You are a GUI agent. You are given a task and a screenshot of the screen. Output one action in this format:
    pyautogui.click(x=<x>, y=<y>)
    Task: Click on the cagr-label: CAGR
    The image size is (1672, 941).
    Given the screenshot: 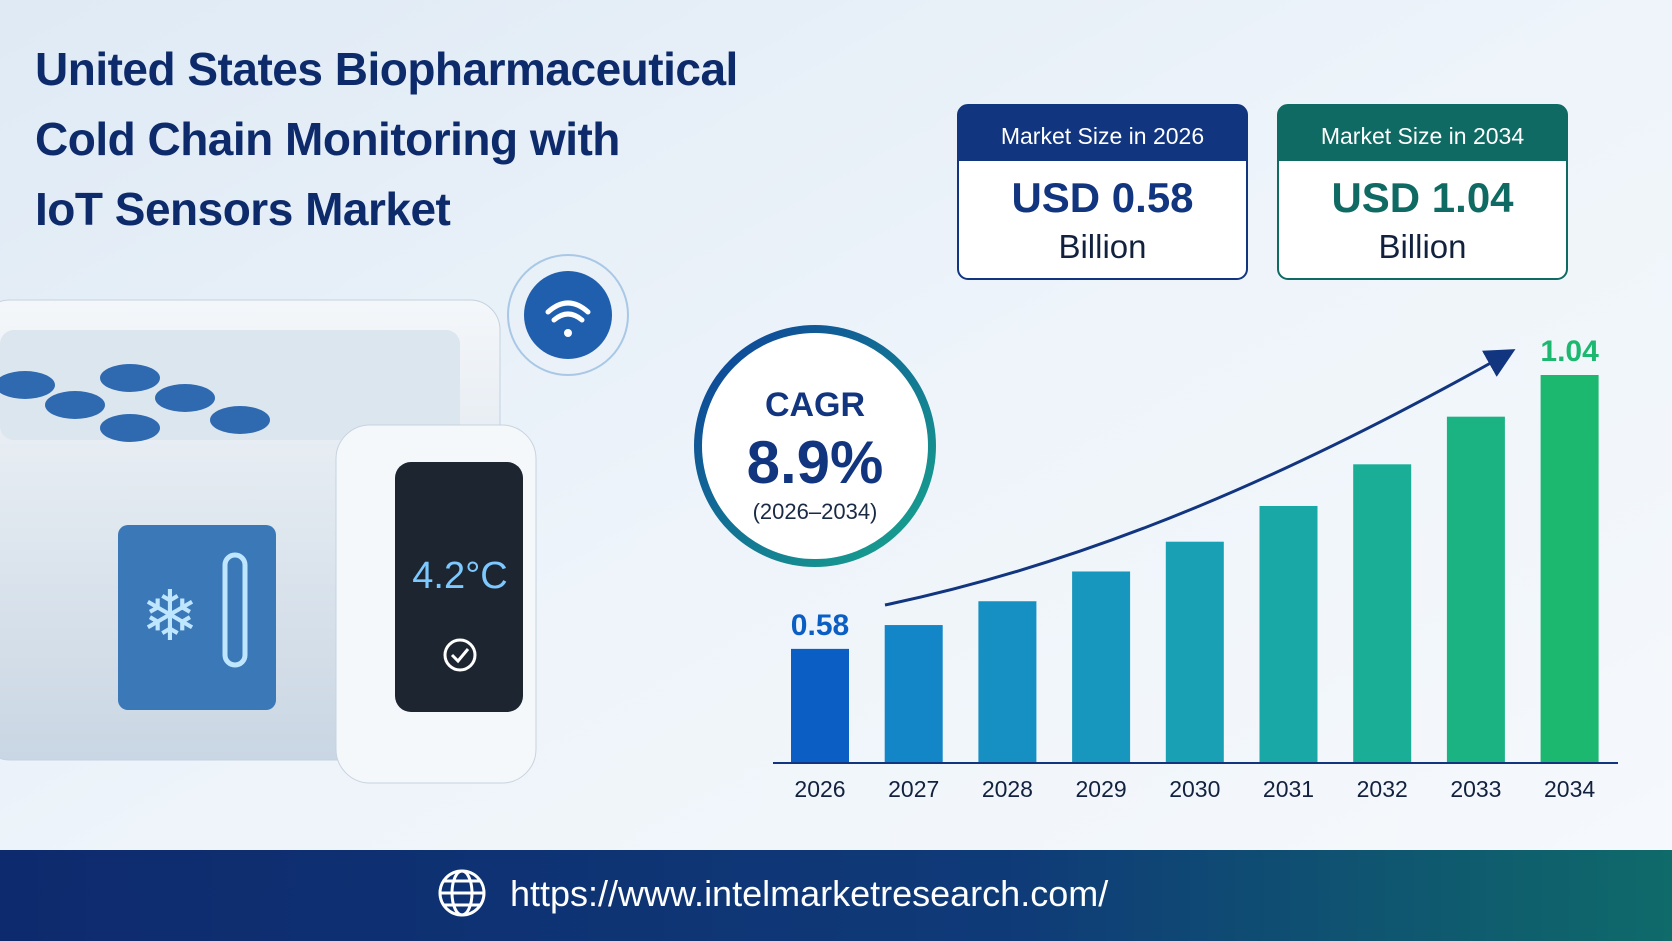 What is the action you would take?
    pyautogui.click(x=815, y=405)
    